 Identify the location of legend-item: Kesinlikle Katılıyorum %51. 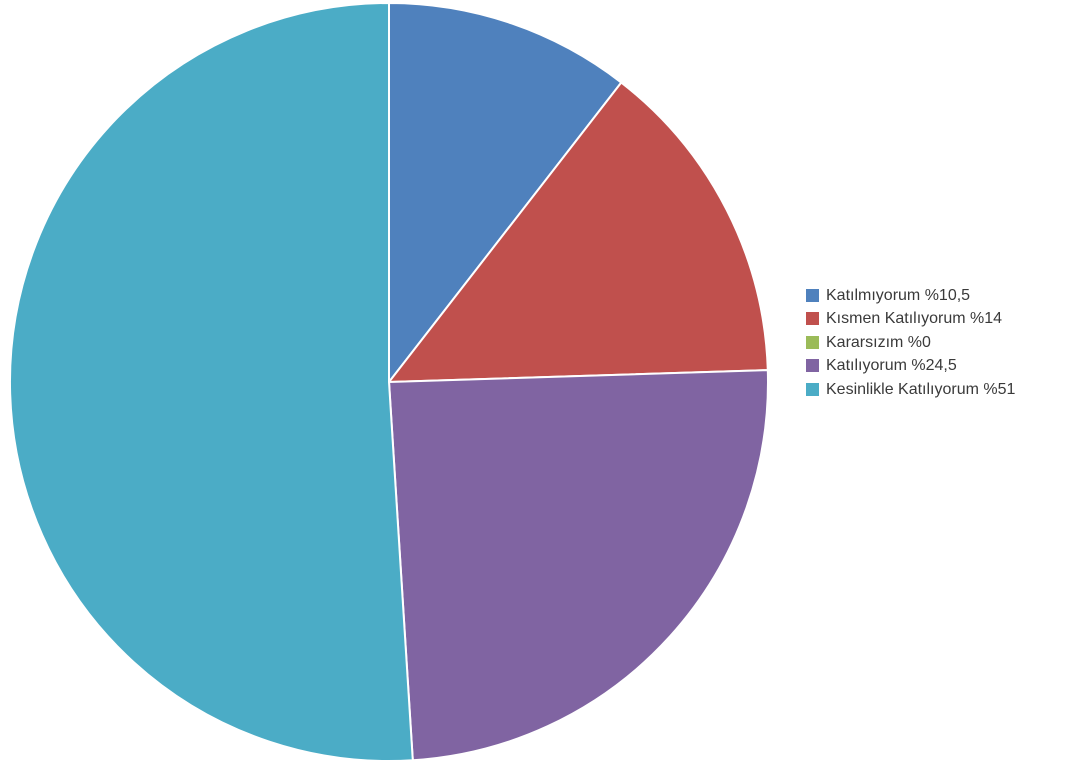
(910, 389).